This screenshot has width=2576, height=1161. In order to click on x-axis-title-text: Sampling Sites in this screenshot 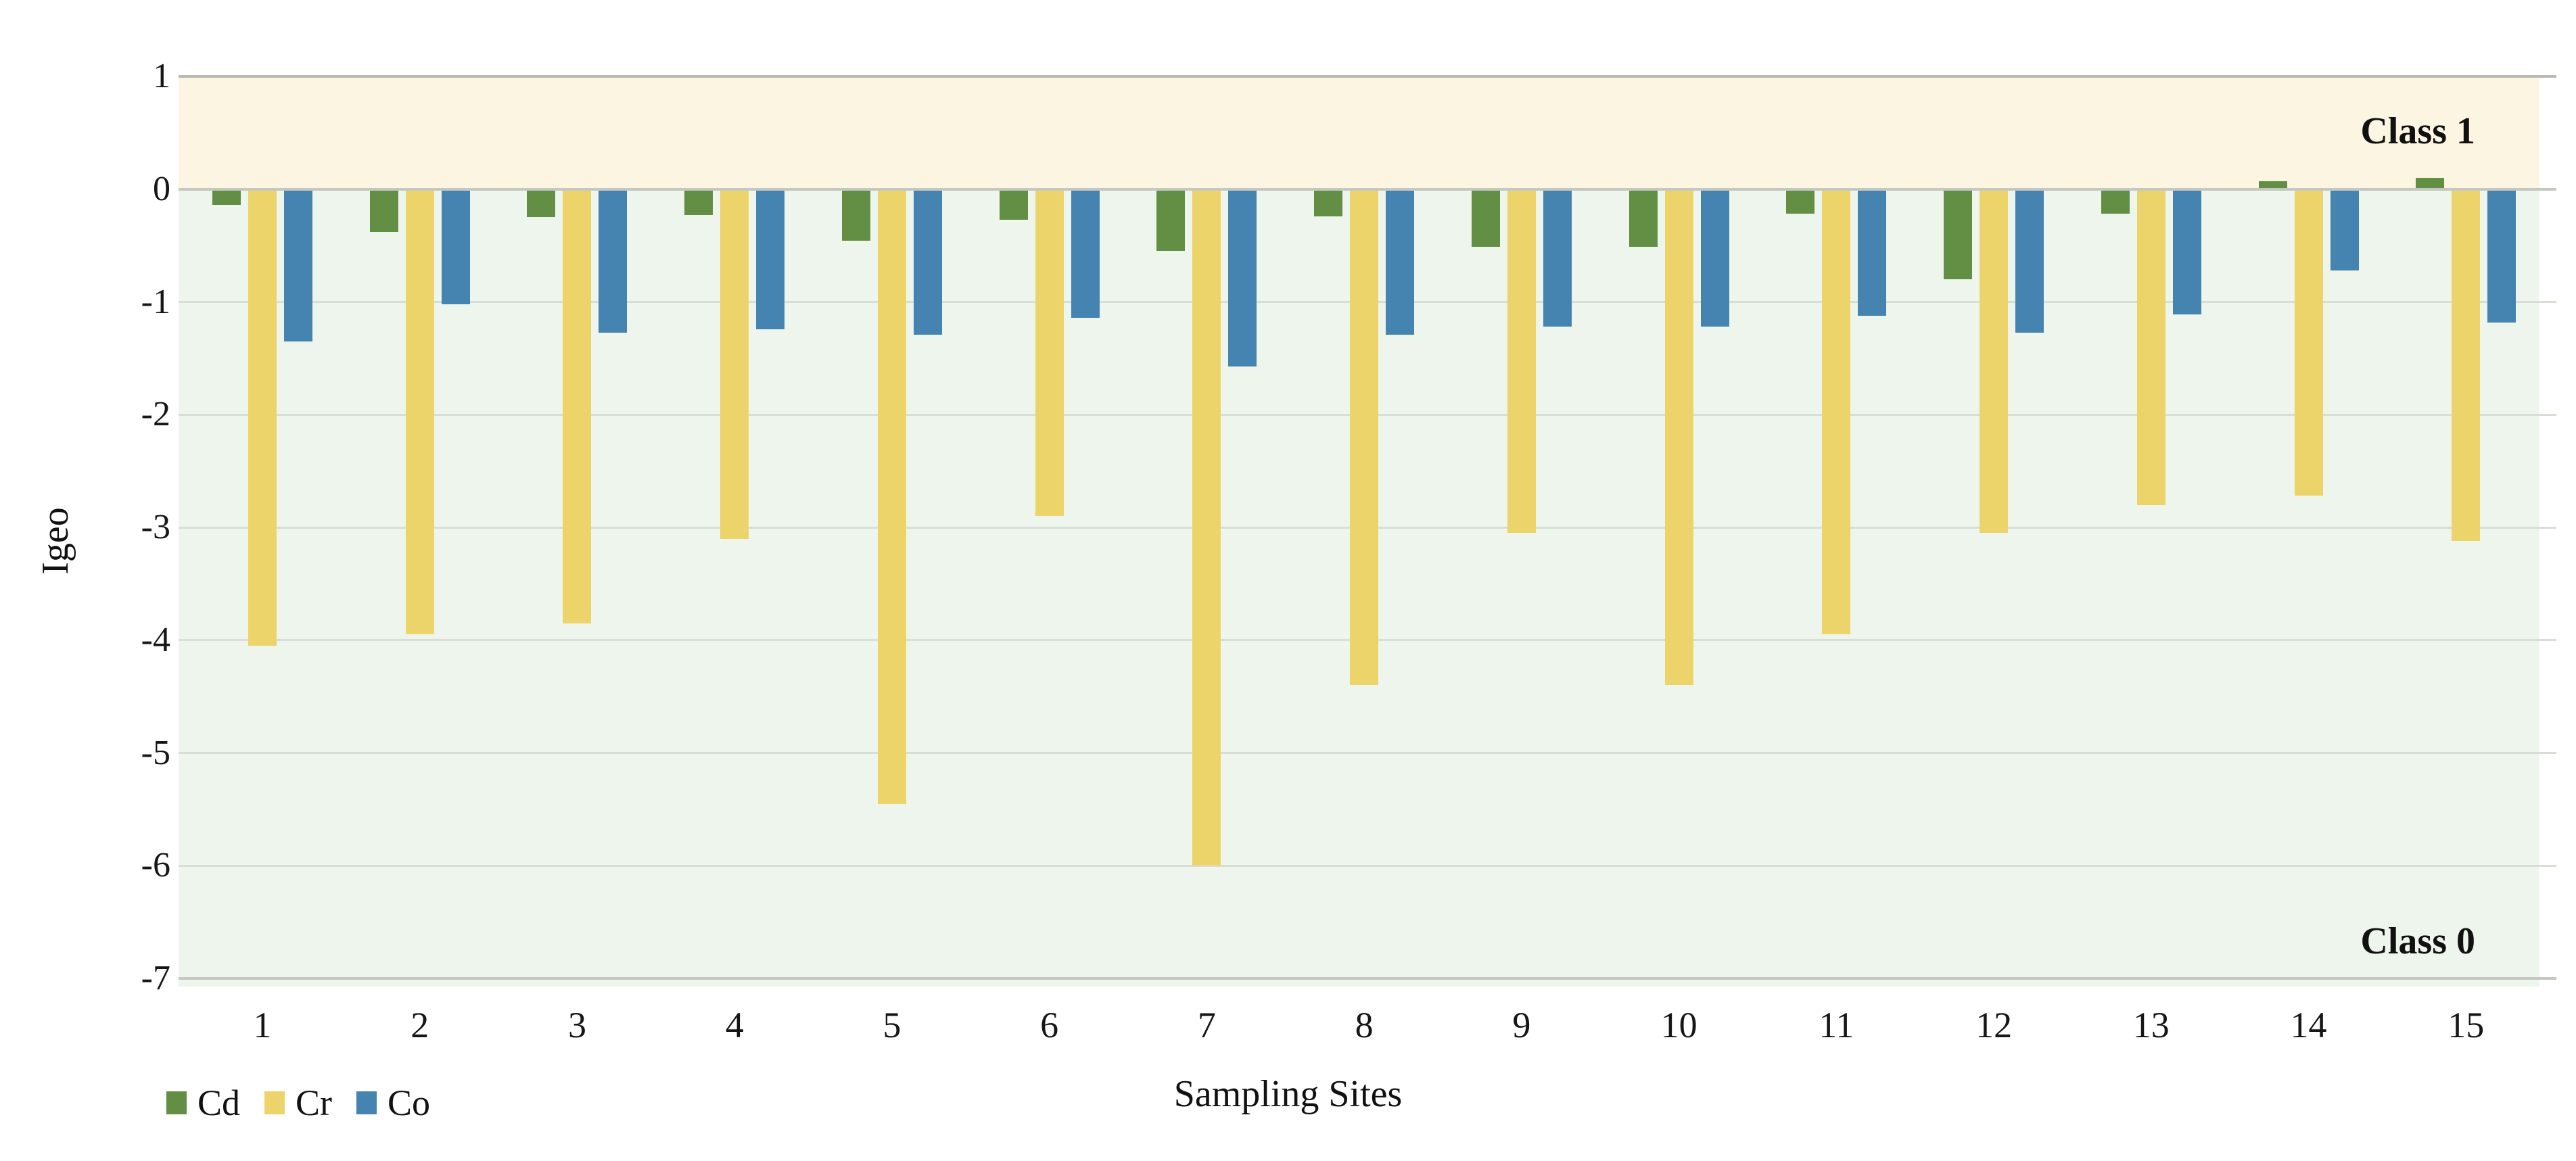, I will do `click(1288, 1094)`.